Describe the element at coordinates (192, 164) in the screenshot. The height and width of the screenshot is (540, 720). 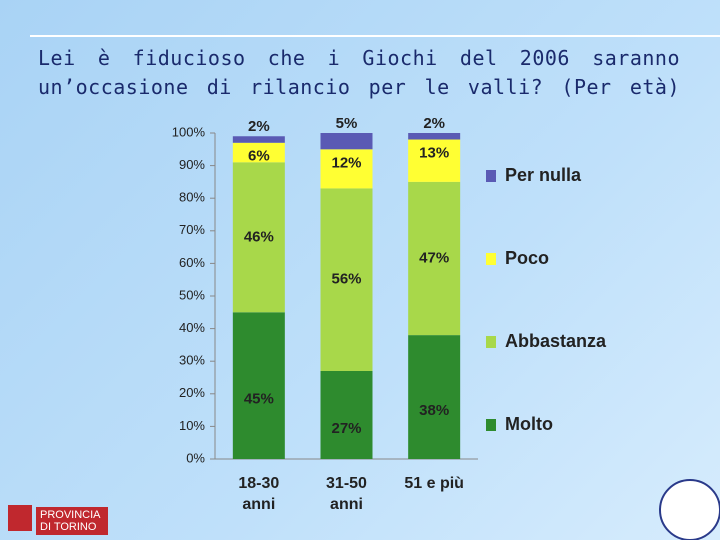
I see `y-tick-label: 90%` at that location.